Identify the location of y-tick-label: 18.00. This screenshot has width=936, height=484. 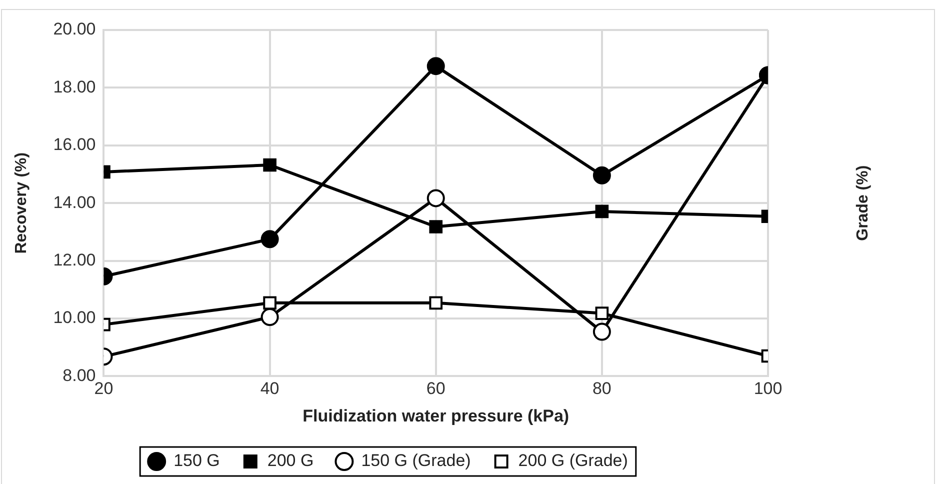
(74, 86).